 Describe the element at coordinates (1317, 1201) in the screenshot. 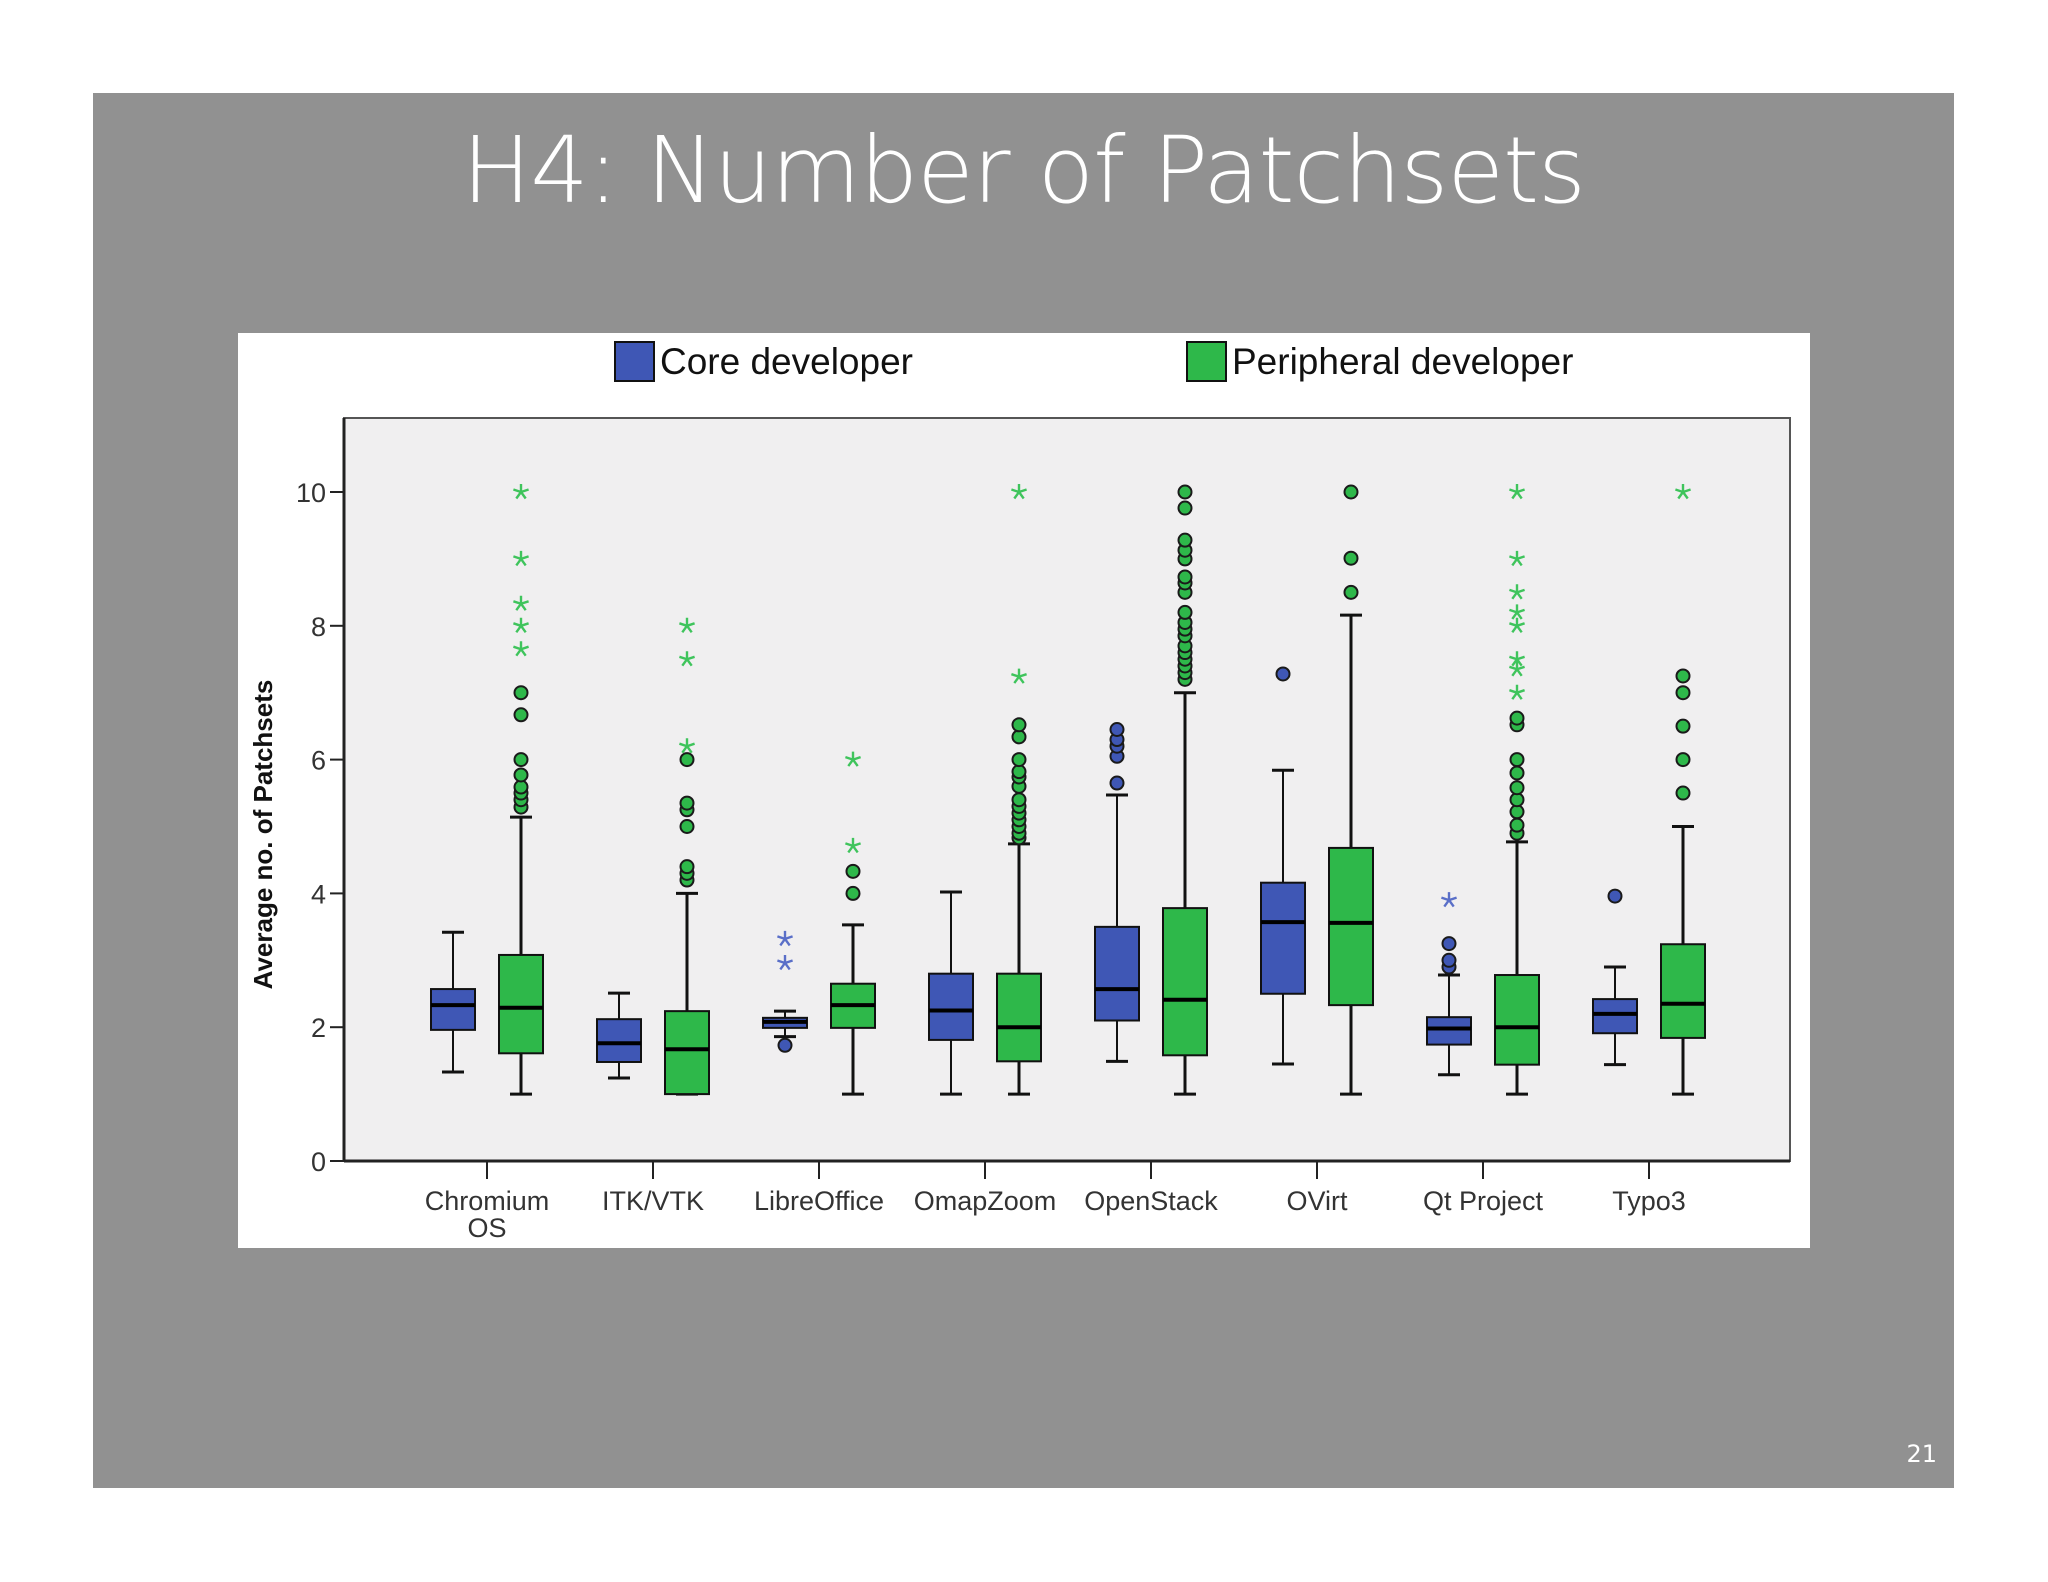

I see `x-tick-label: OVirt` at that location.